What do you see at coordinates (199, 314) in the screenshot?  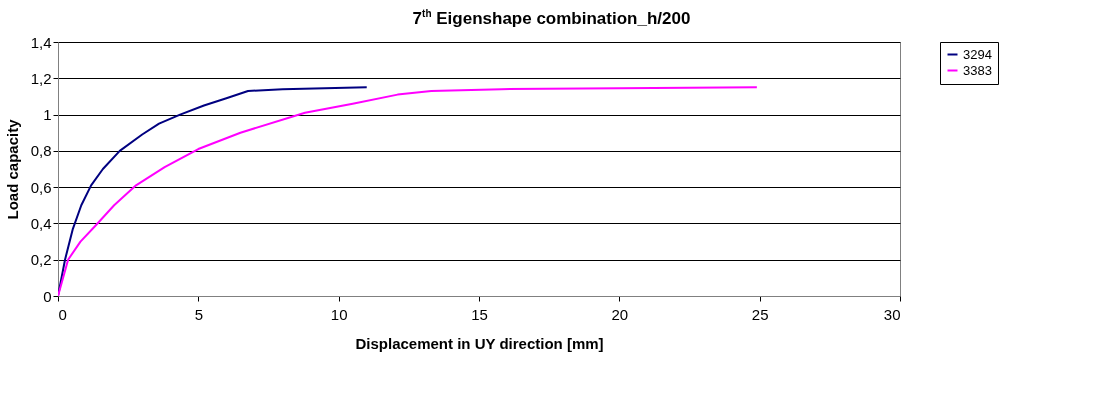 I see `x-tick-label: 5` at bounding box center [199, 314].